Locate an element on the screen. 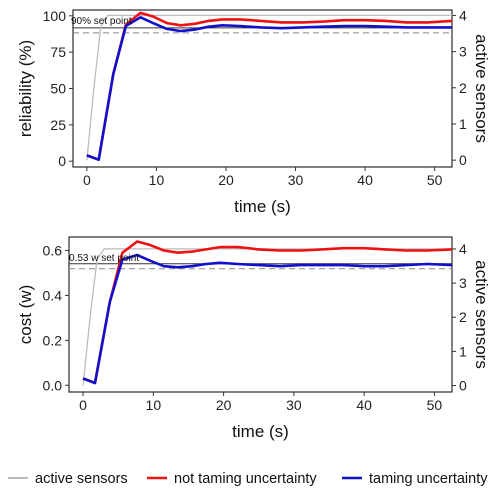 Image resolution: width=500 pixels, height=500 pixels. y-tick-label: 0.6 is located at coordinates (53, 250).